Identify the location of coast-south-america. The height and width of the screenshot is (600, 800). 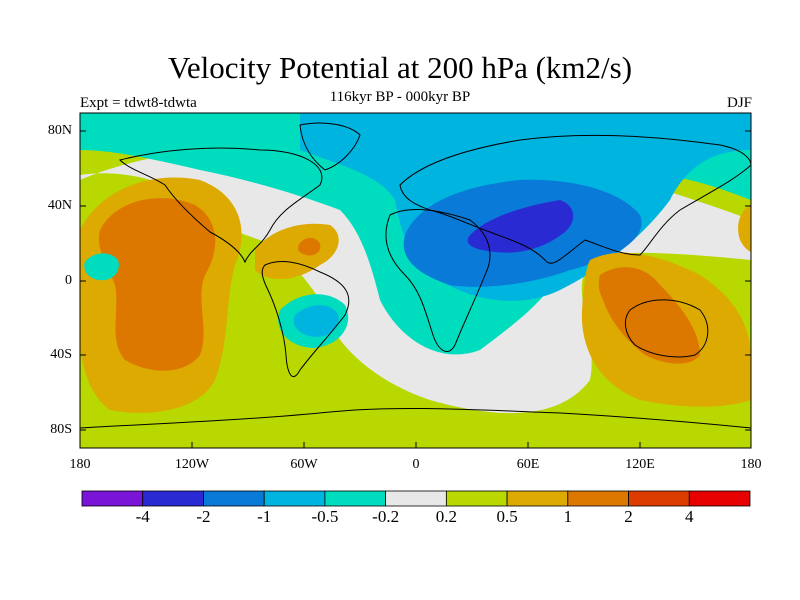
(305, 319).